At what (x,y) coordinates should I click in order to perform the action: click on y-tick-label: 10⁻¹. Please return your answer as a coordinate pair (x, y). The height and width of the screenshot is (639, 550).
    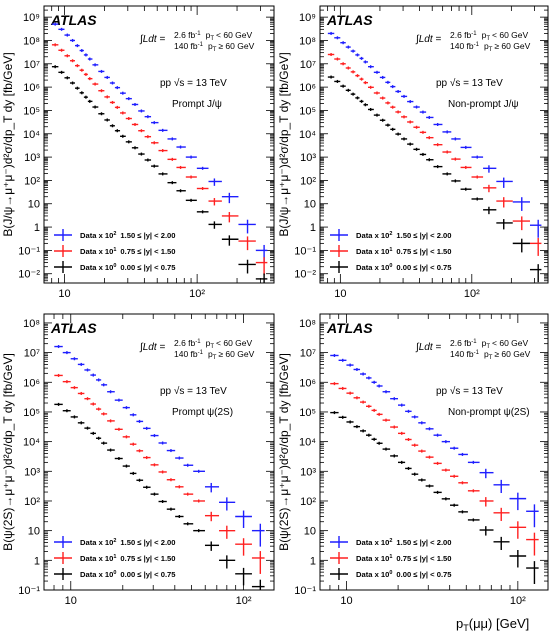
    Looking at the image, I should click on (29, 591).